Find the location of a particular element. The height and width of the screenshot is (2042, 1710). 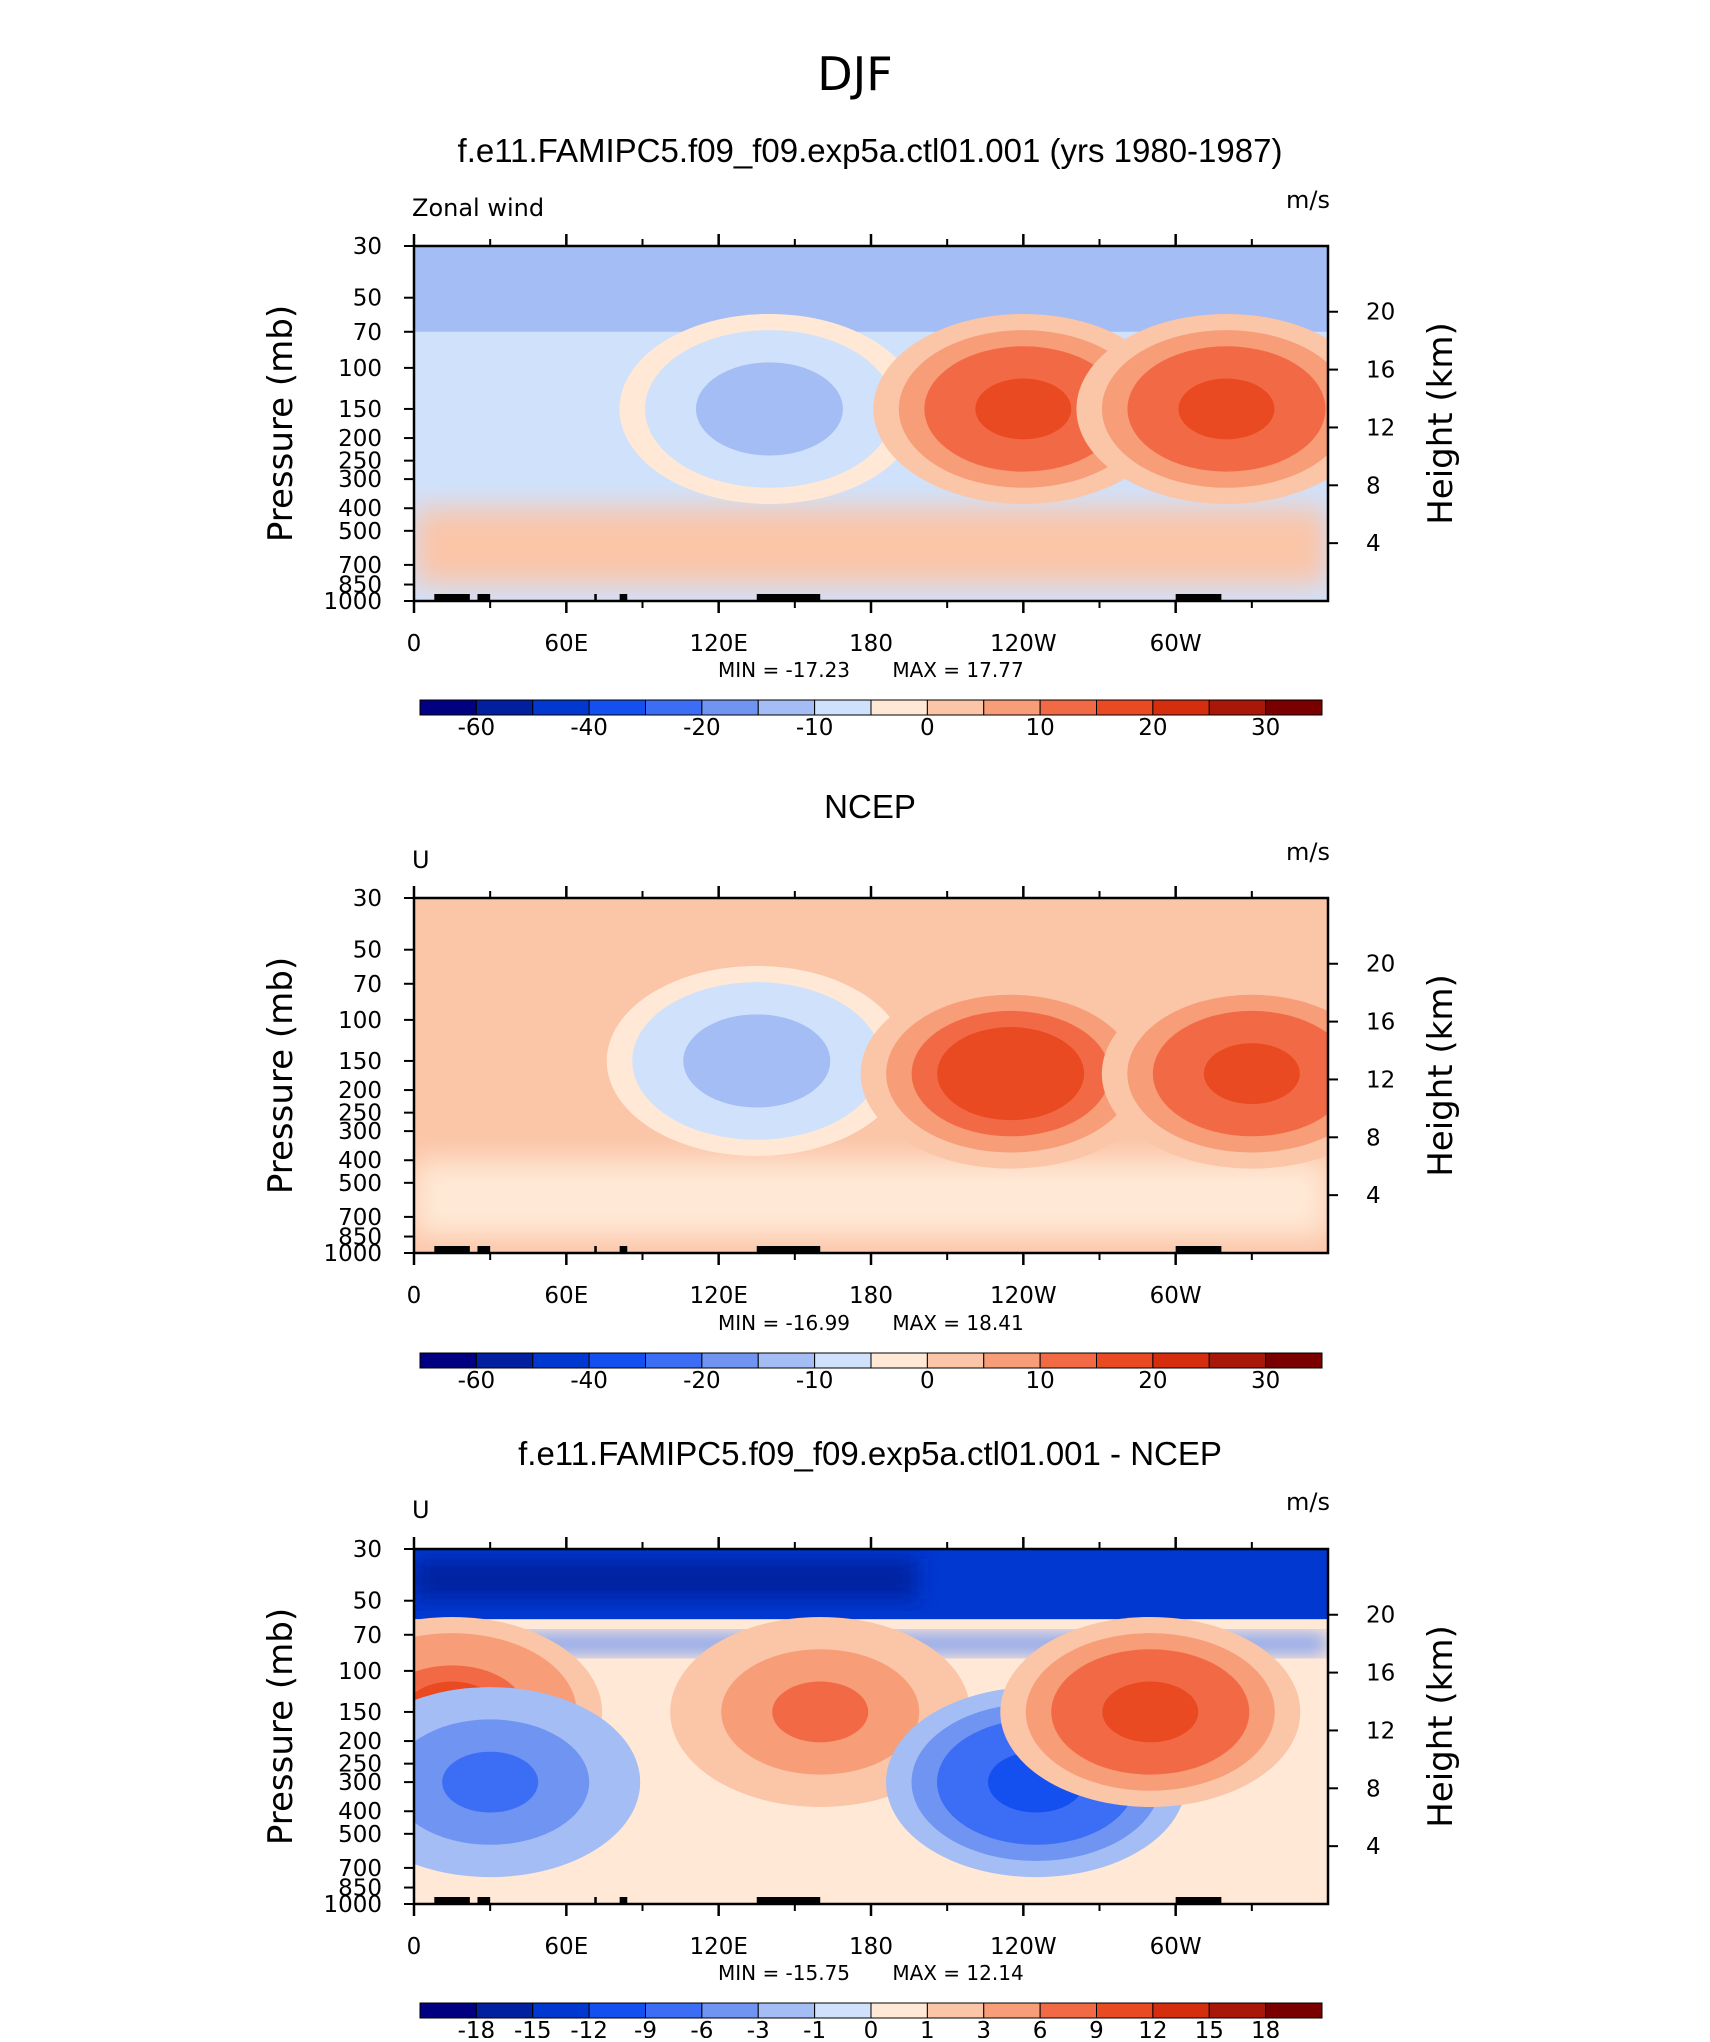

colorbar-label: 12 is located at coordinates (1152, 2028).